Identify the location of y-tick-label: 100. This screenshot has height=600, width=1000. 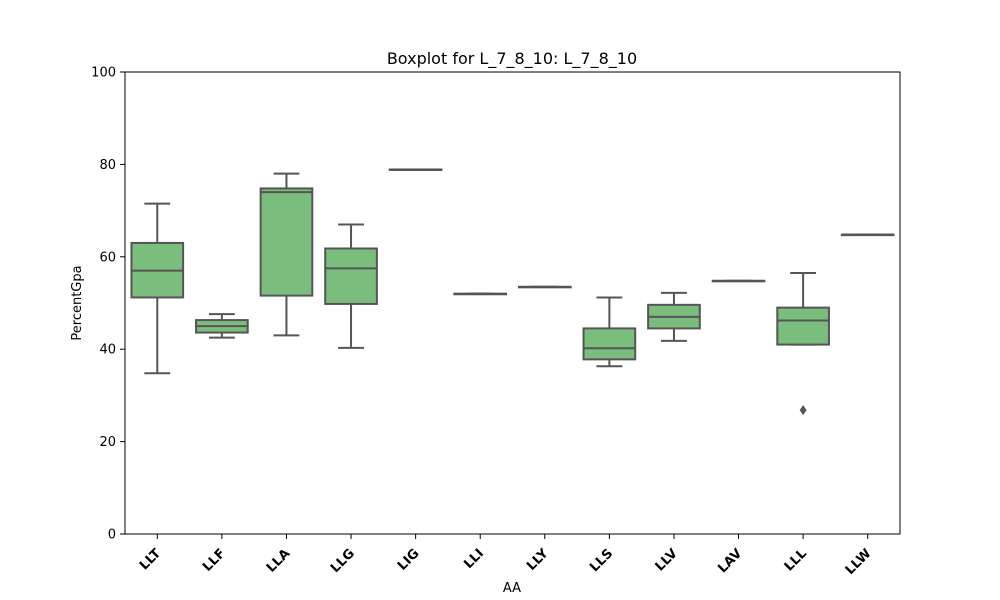
(103, 73).